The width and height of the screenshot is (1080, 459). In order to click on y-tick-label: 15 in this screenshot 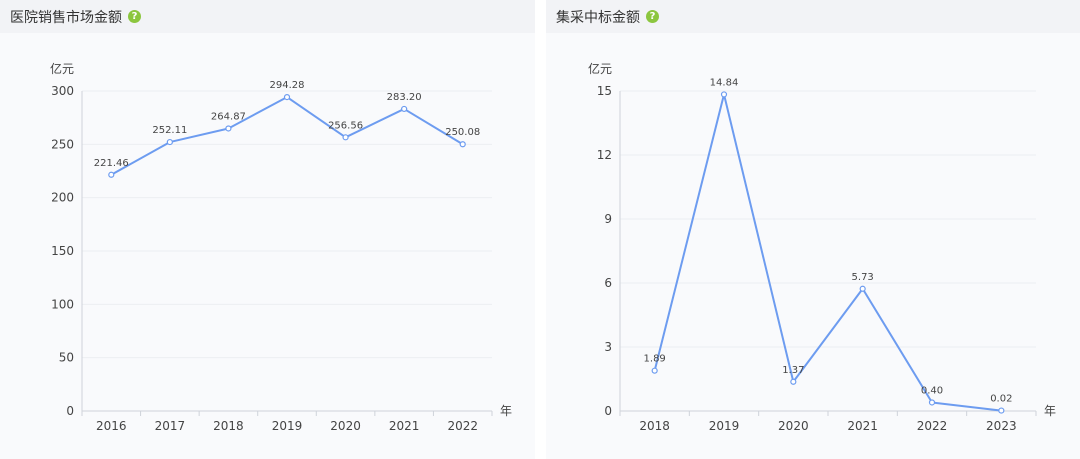, I will do `click(604, 91)`.